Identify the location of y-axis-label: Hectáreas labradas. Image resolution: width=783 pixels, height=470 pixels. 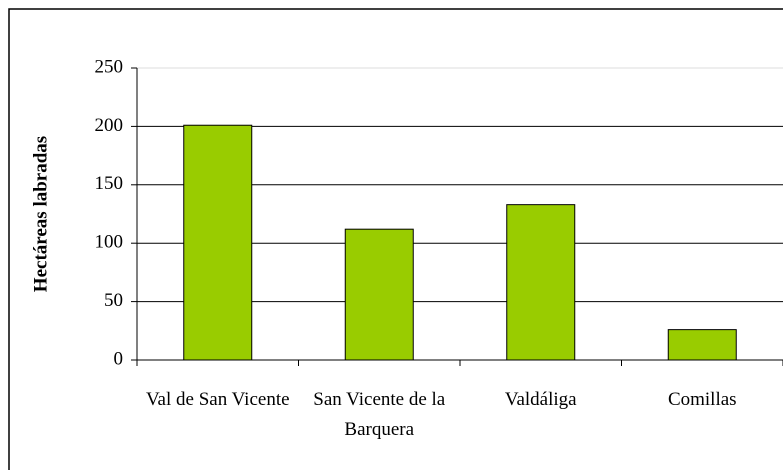
(40, 214).